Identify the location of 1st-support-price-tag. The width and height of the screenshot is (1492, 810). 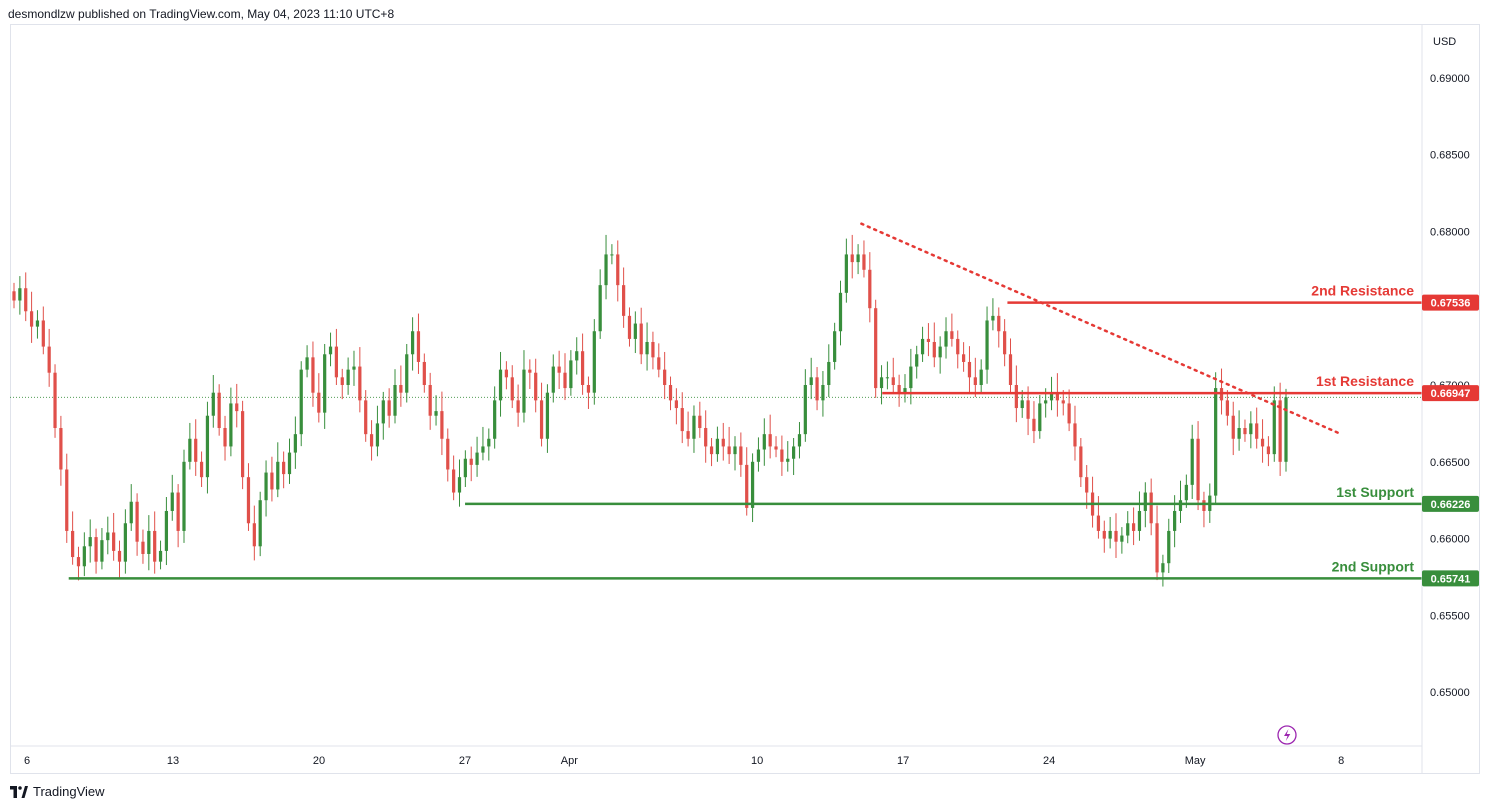
(1450, 503).